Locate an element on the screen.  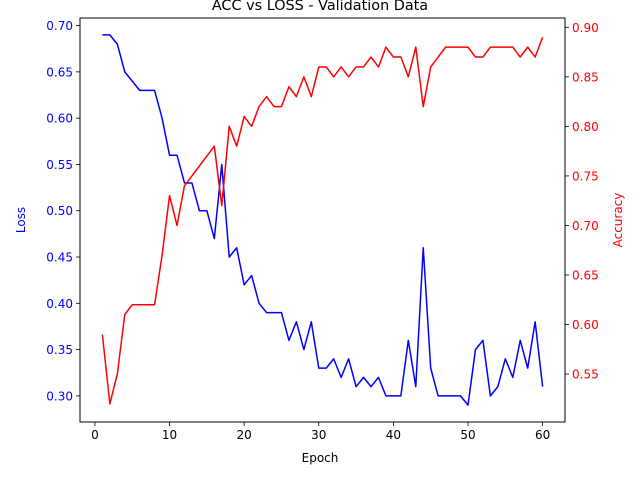
y-left-tick-label: 0.30 is located at coordinates (59, 396).